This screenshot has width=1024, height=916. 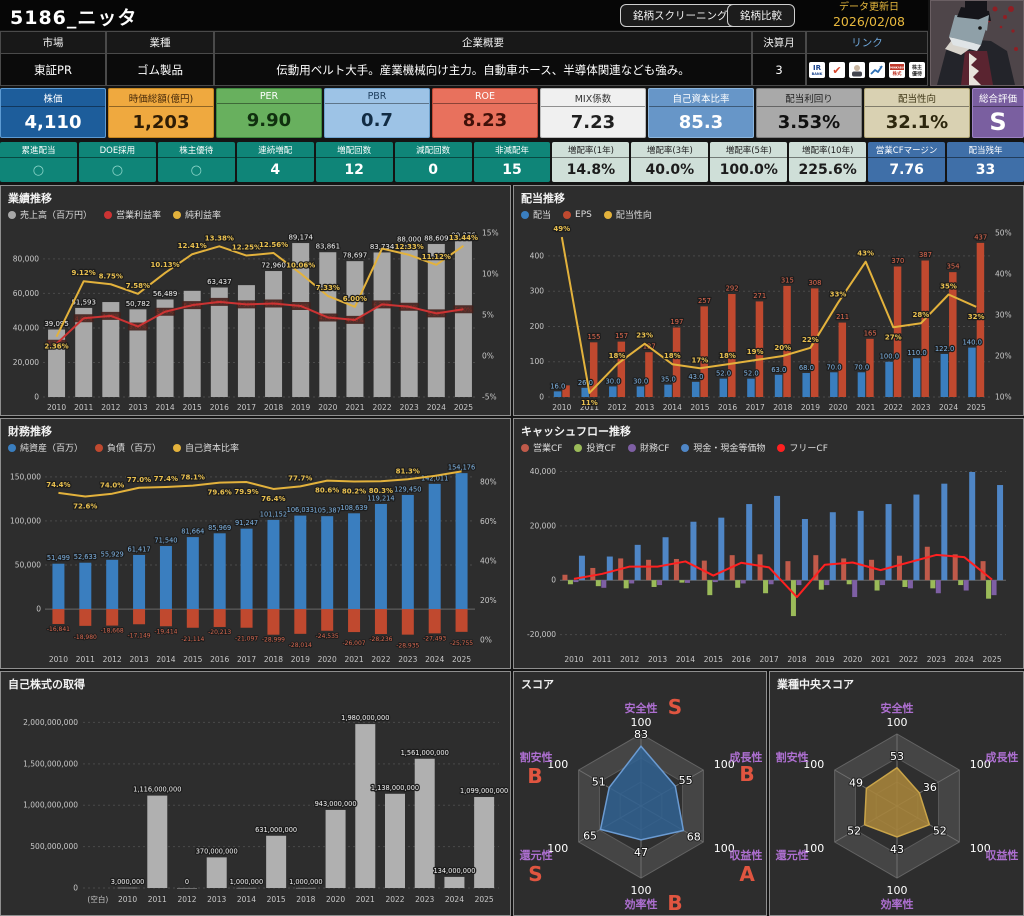 I want to click on svg-text: 優待, so click(x=916, y=73).